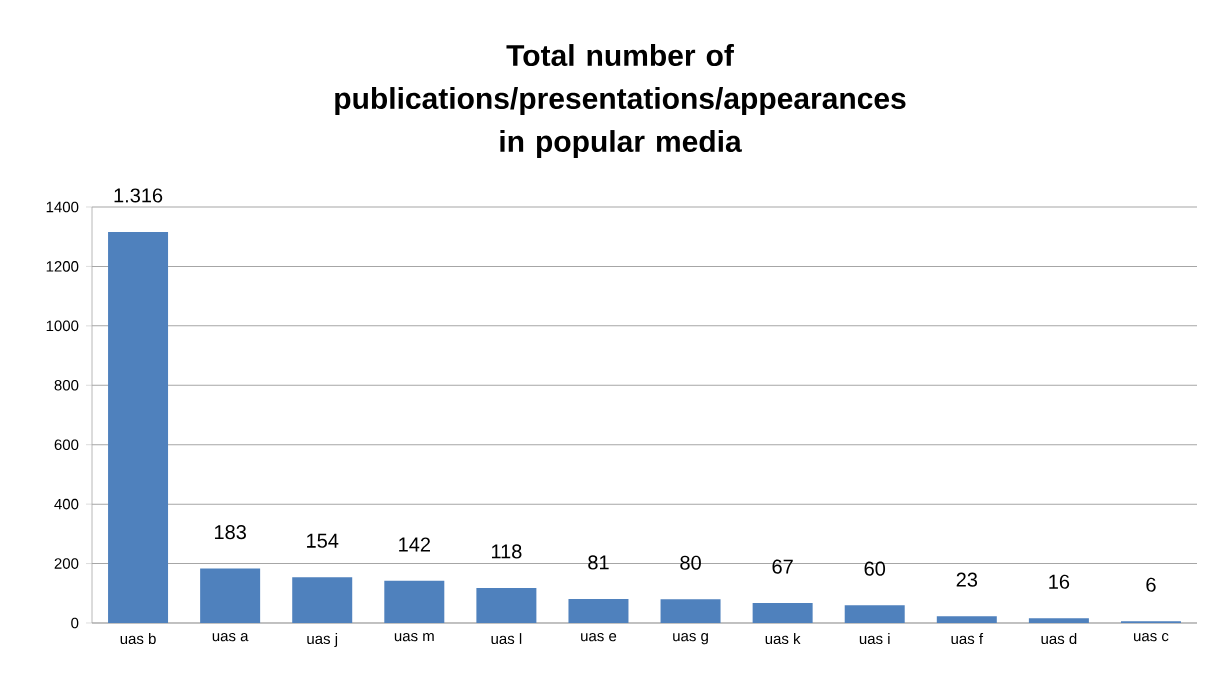 Image resolution: width=1229 pixels, height=673 pixels. Describe the element at coordinates (66, 385) in the screenshot. I see `y-tick-label: 800` at that location.